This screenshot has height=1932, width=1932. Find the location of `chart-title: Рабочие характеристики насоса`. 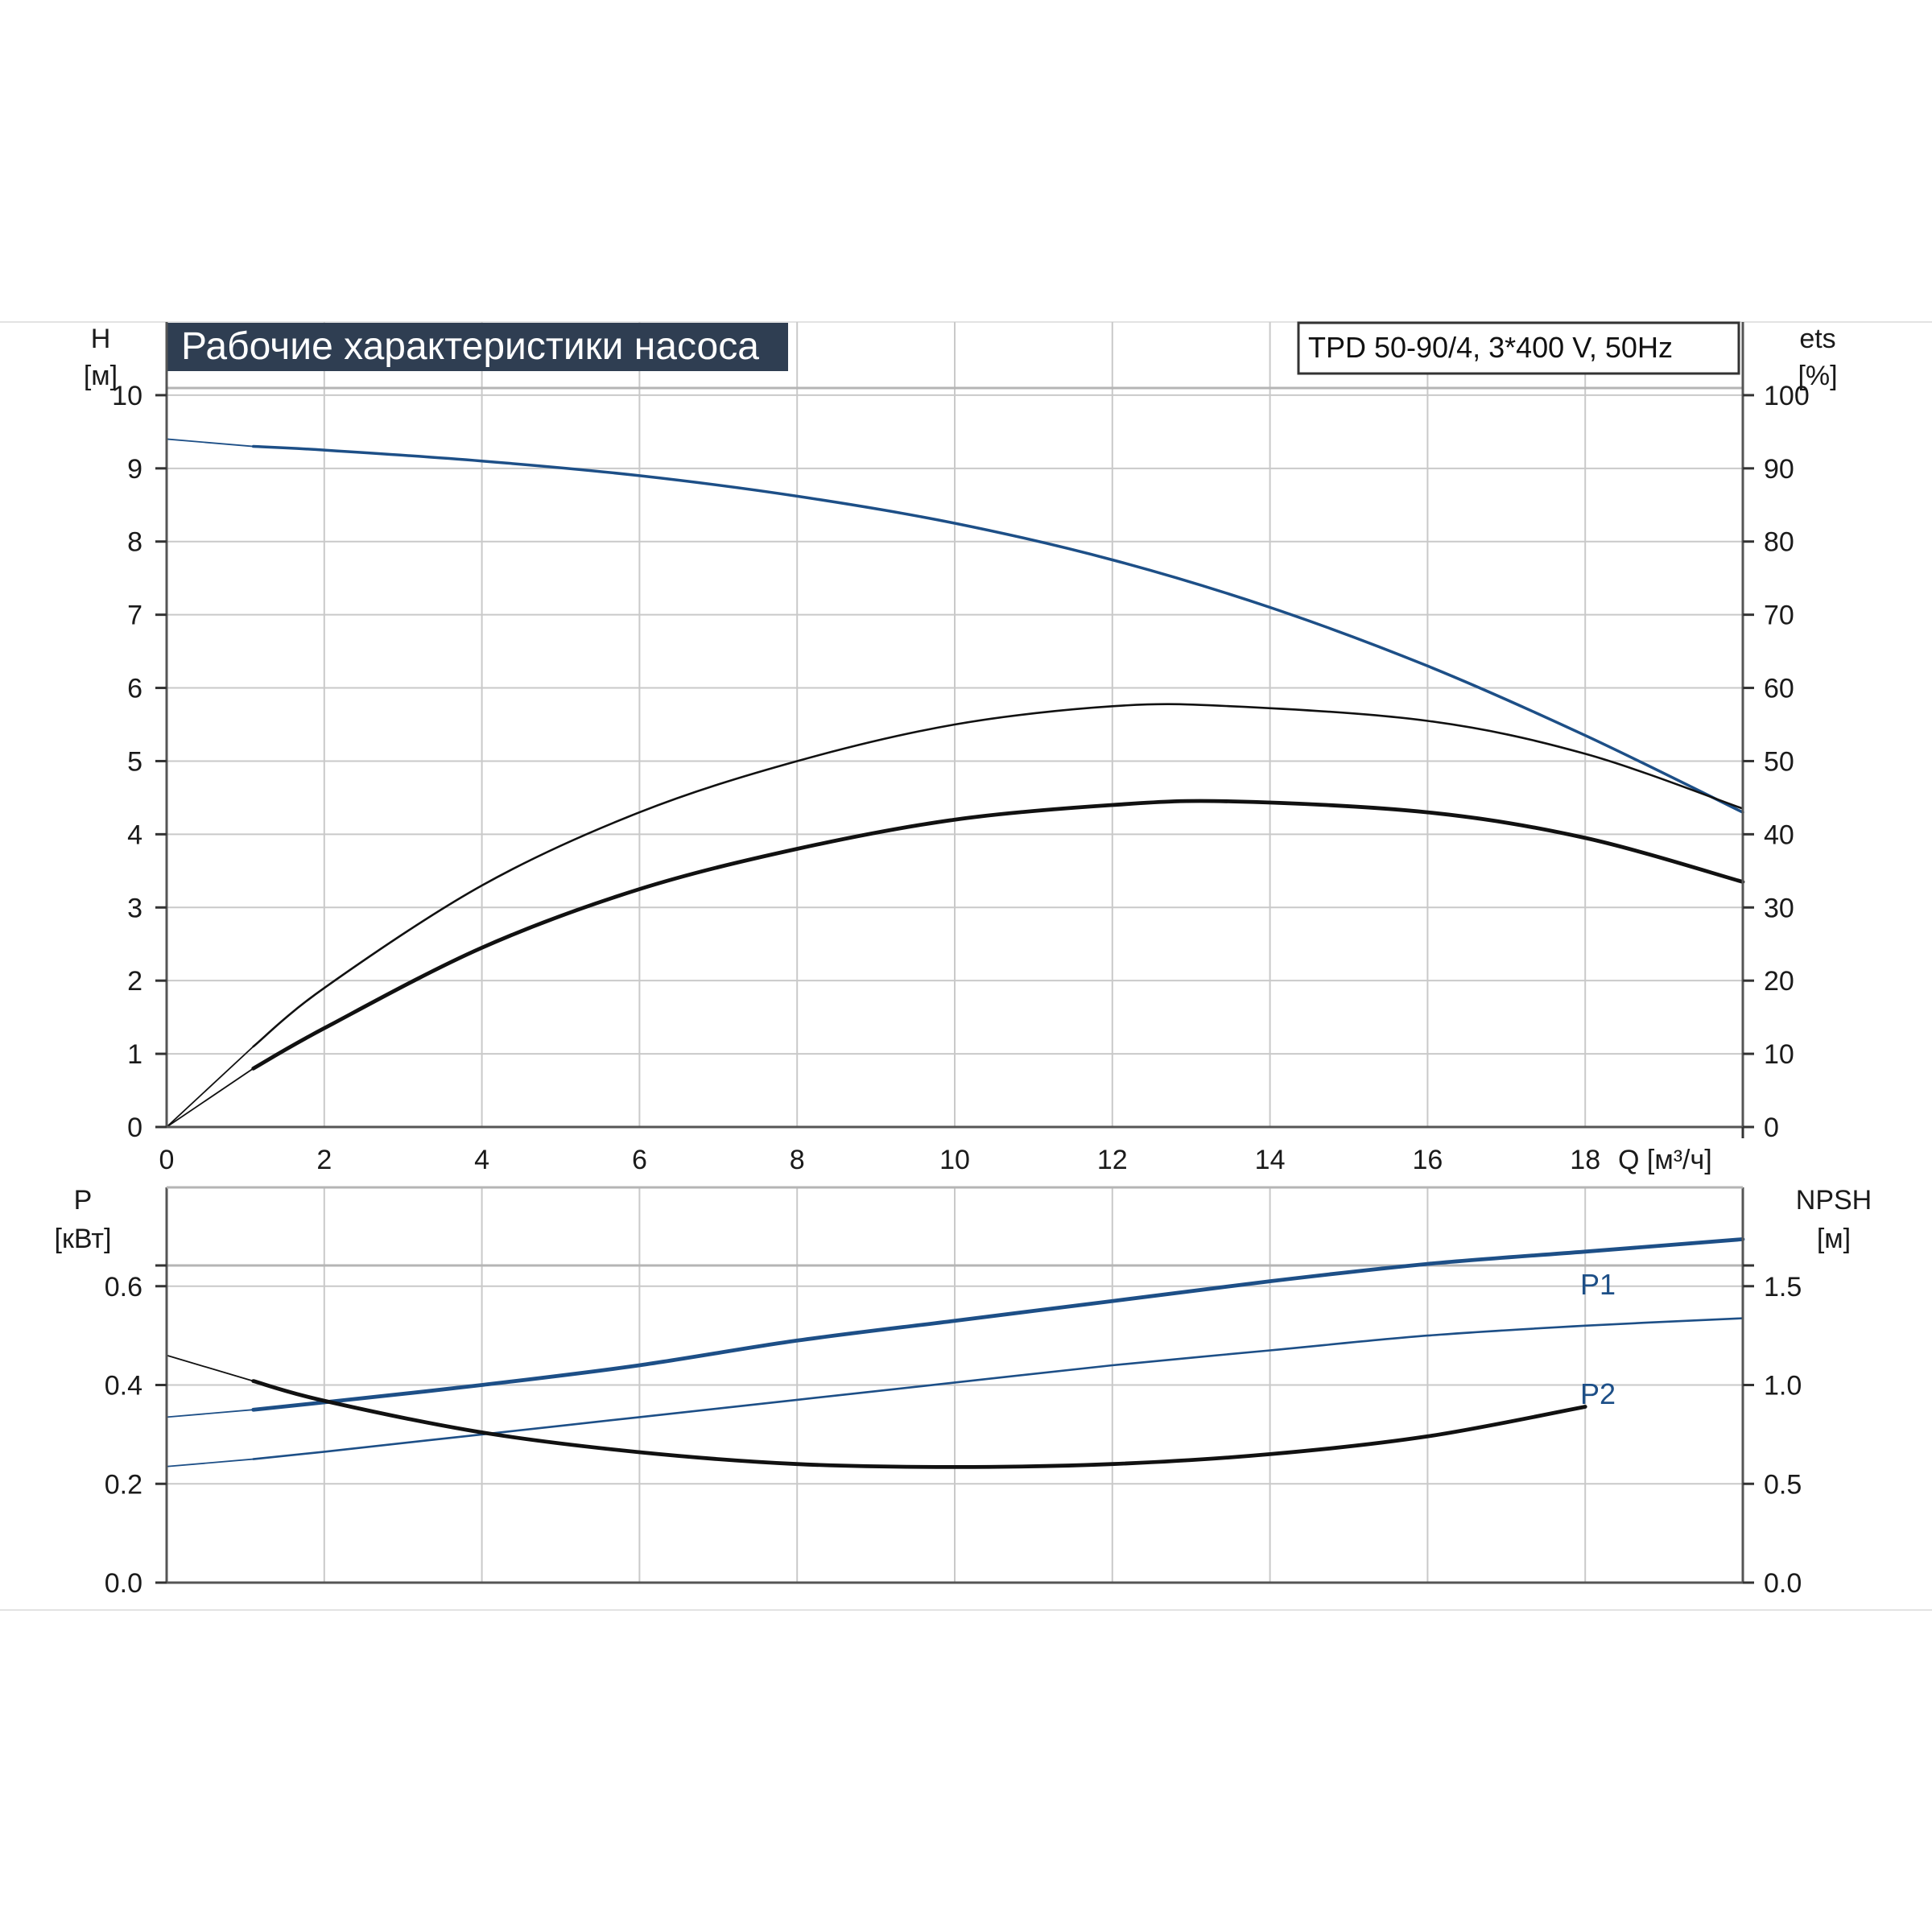

chart-title: Рабочие характеристики насоса is located at coordinates (470, 346).